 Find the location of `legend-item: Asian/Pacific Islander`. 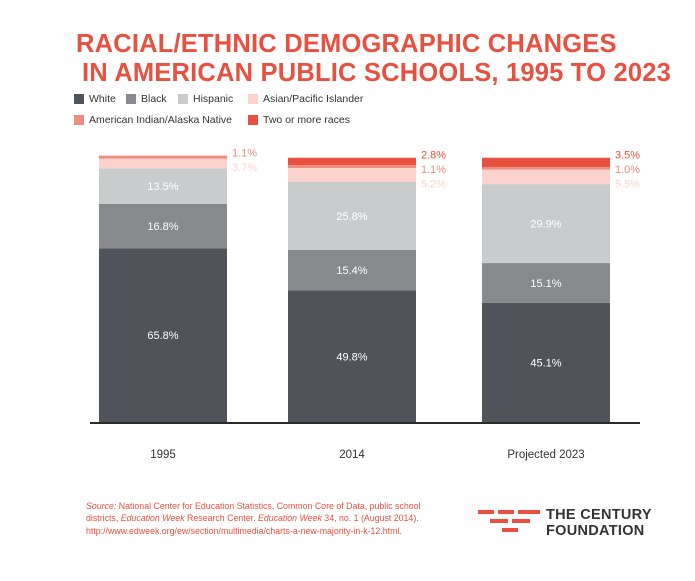

legend-item: Asian/Pacific Islander is located at coordinates (305, 99).